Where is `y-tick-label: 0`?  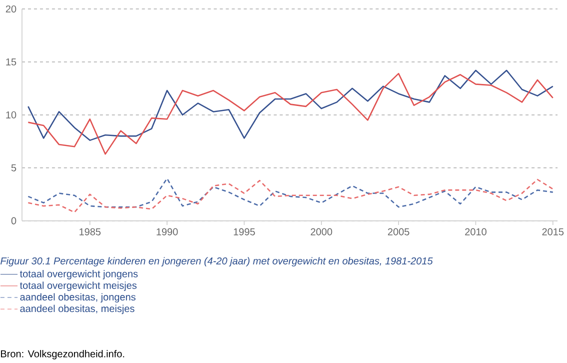 y-tick-label: 0 is located at coordinates (13, 220).